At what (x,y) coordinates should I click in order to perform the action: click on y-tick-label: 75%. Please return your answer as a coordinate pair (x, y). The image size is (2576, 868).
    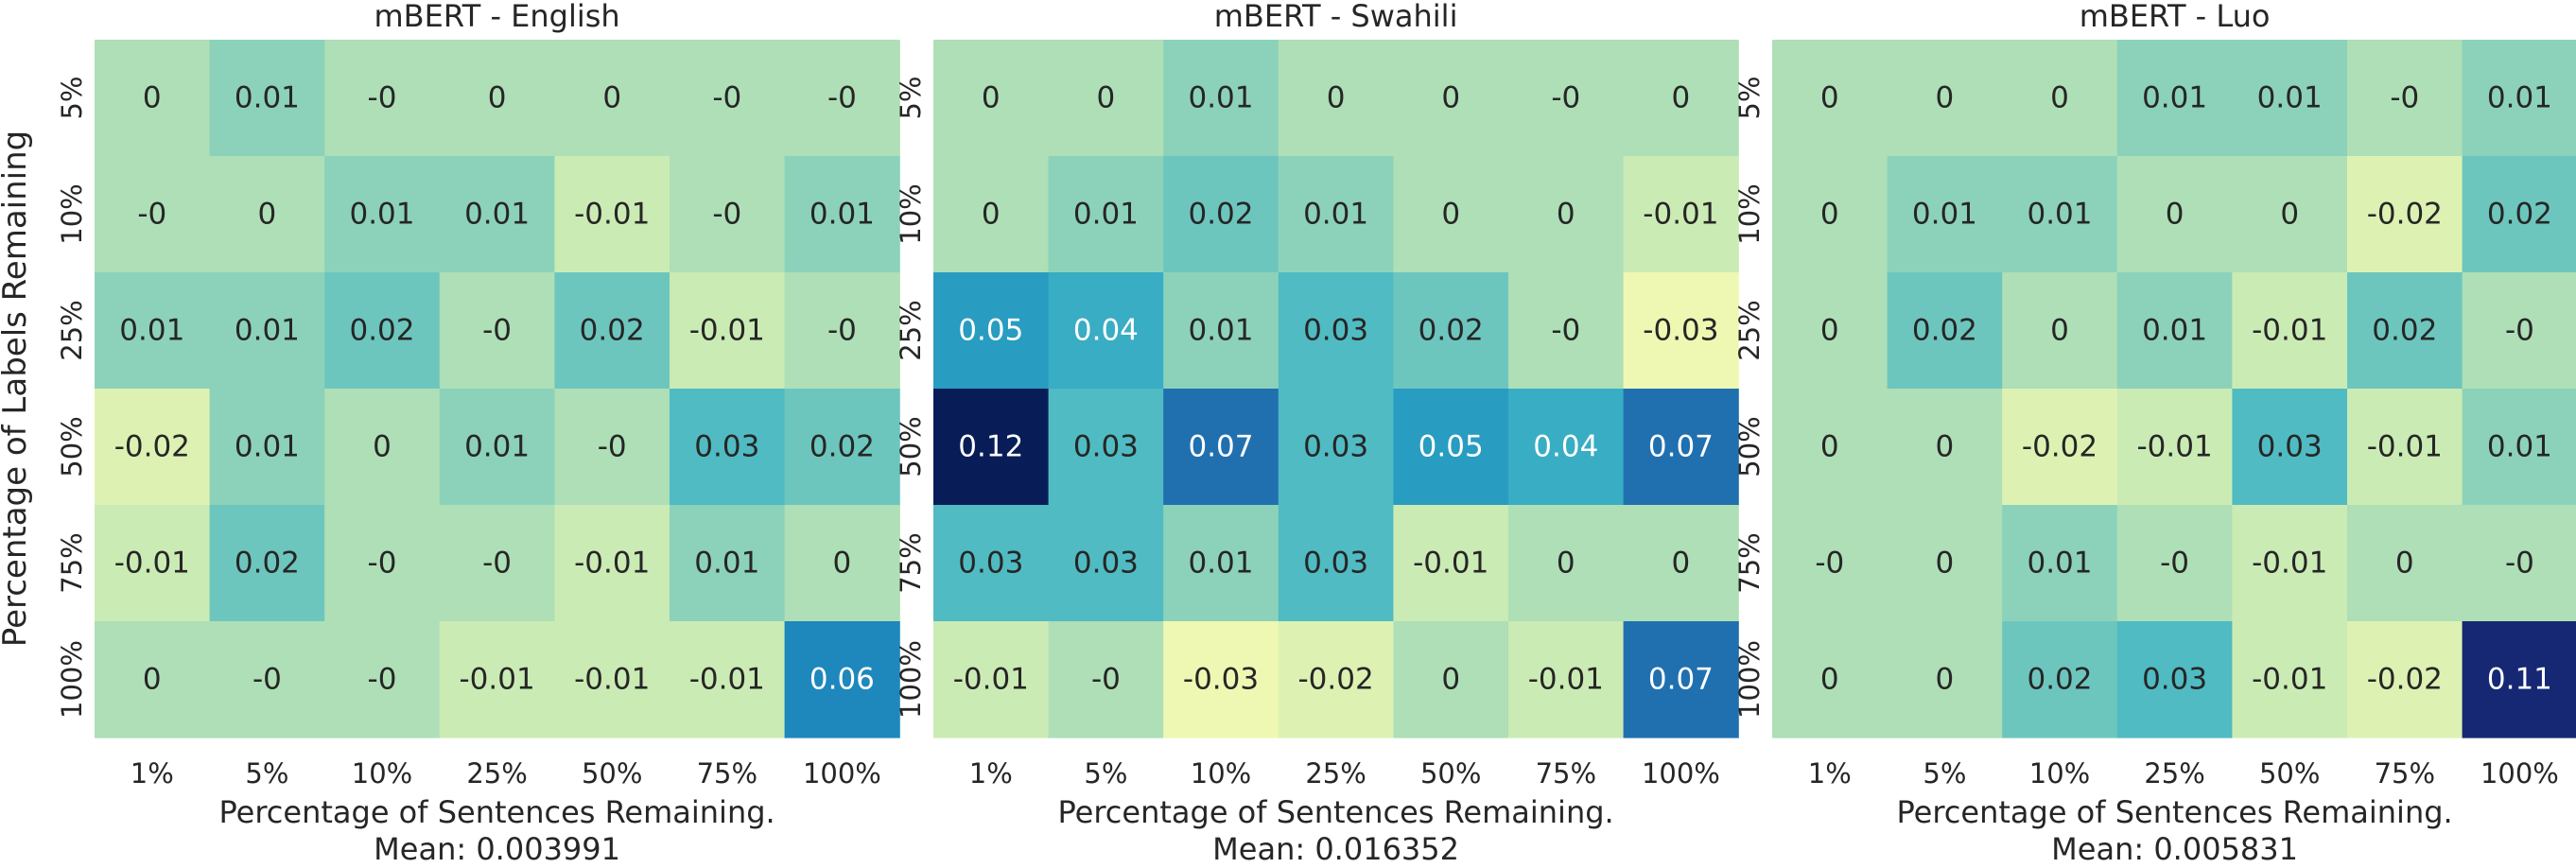
    Looking at the image, I should click on (1749, 562).